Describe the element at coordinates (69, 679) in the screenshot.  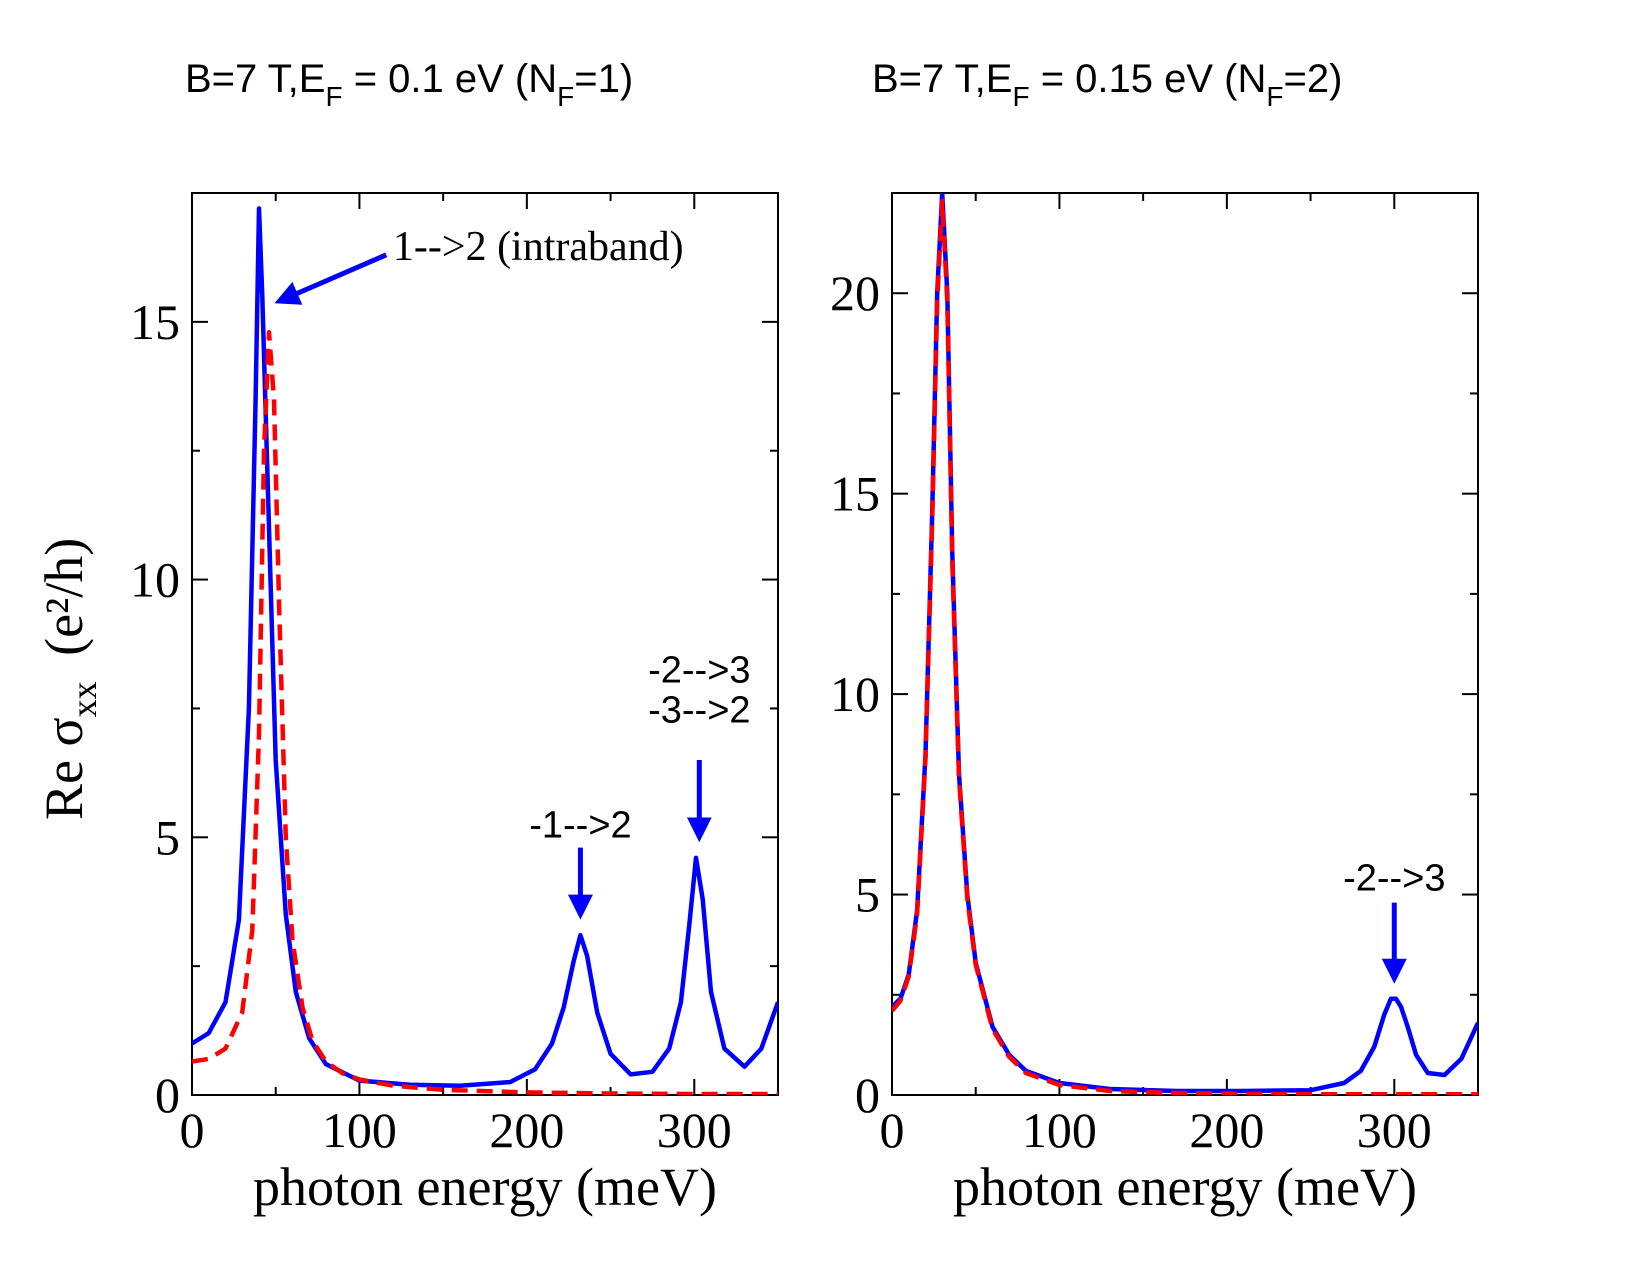
I see `y-axis-label: Re σxx (e²/h)` at that location.